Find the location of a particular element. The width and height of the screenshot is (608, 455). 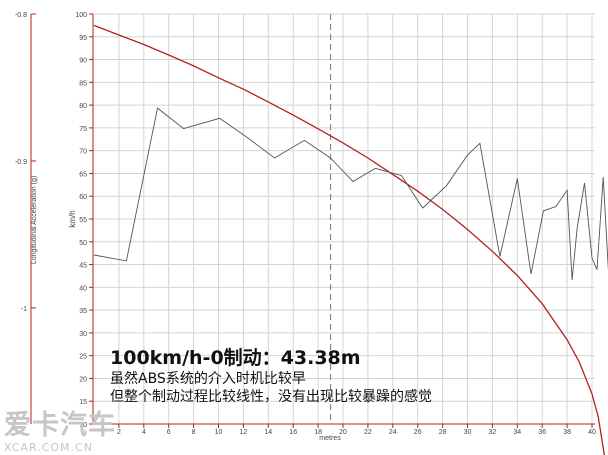

x-tick-label: 36 is located at coordinates (542, 432).